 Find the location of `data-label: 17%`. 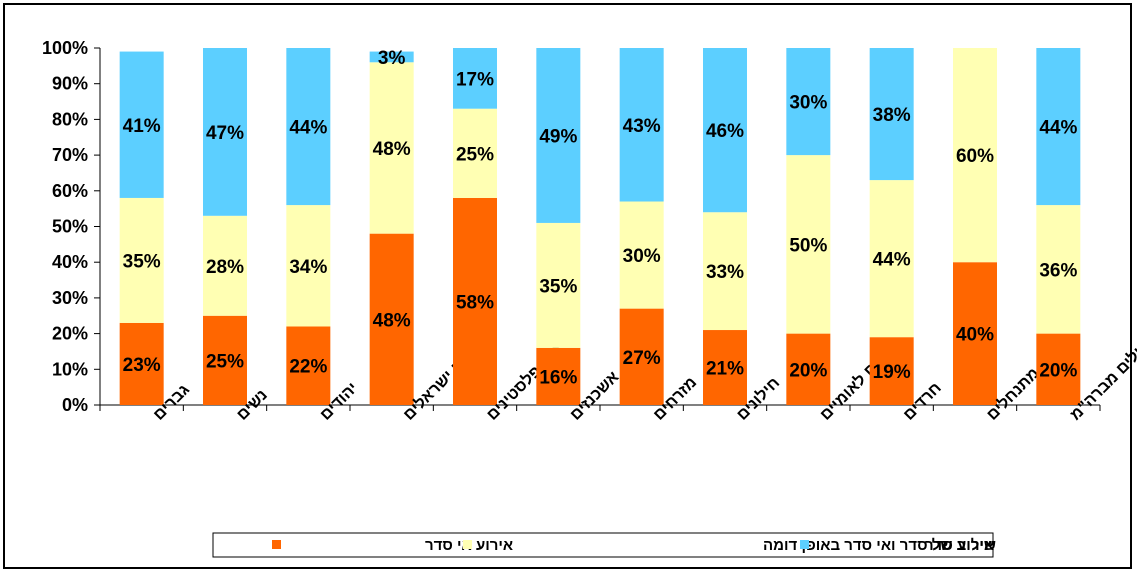

data-label: 17% is located at coordinates (475, 79).